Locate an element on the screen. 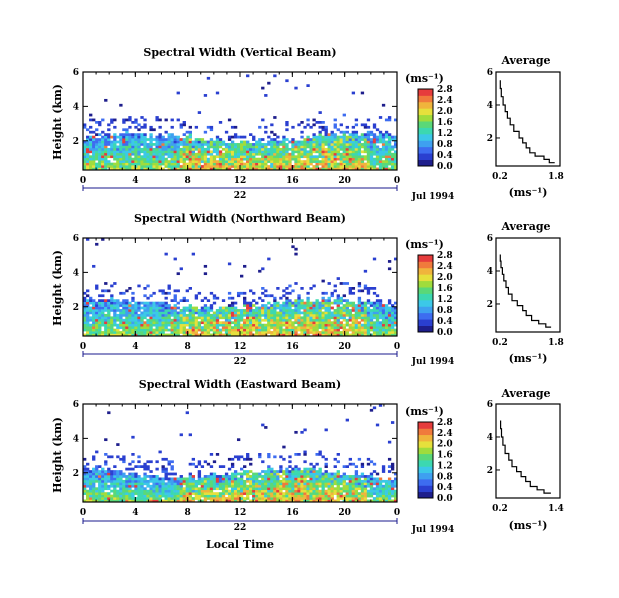 The width and height of the screenshot is (619, 598). colorbar-tick-label: 0.8 is located at coordinates (445, 311).